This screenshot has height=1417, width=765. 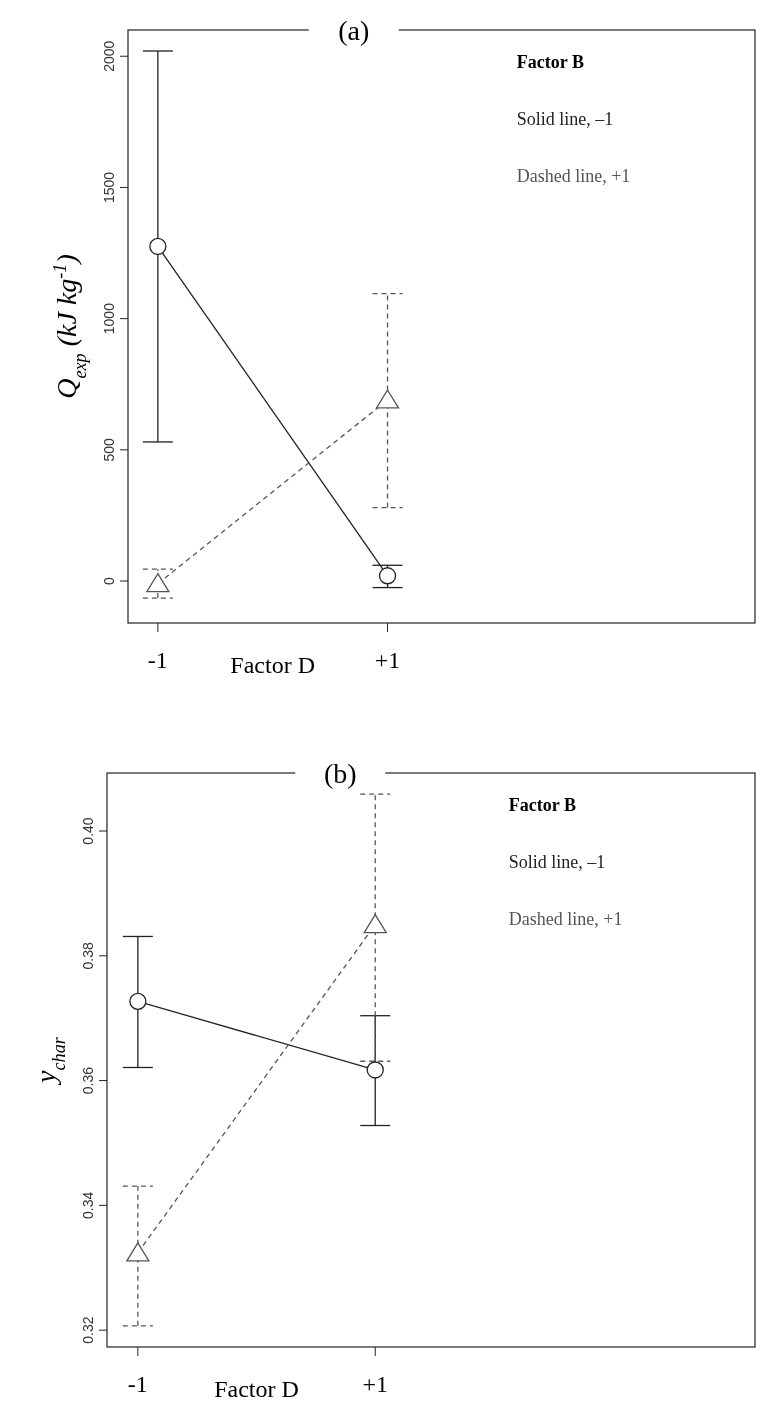 What do you see at coordinates (109, 187) in the screenshot?
I see `y-tick-label: 1500` at bounding box center [109, 187].